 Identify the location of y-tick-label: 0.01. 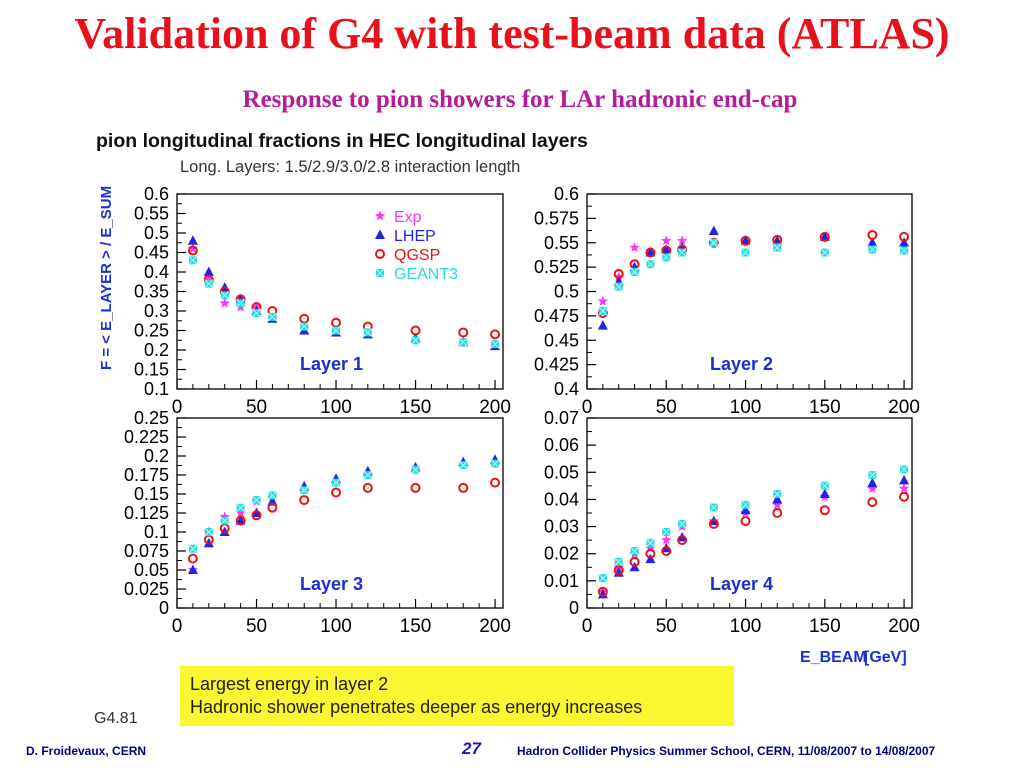
(561, 581).